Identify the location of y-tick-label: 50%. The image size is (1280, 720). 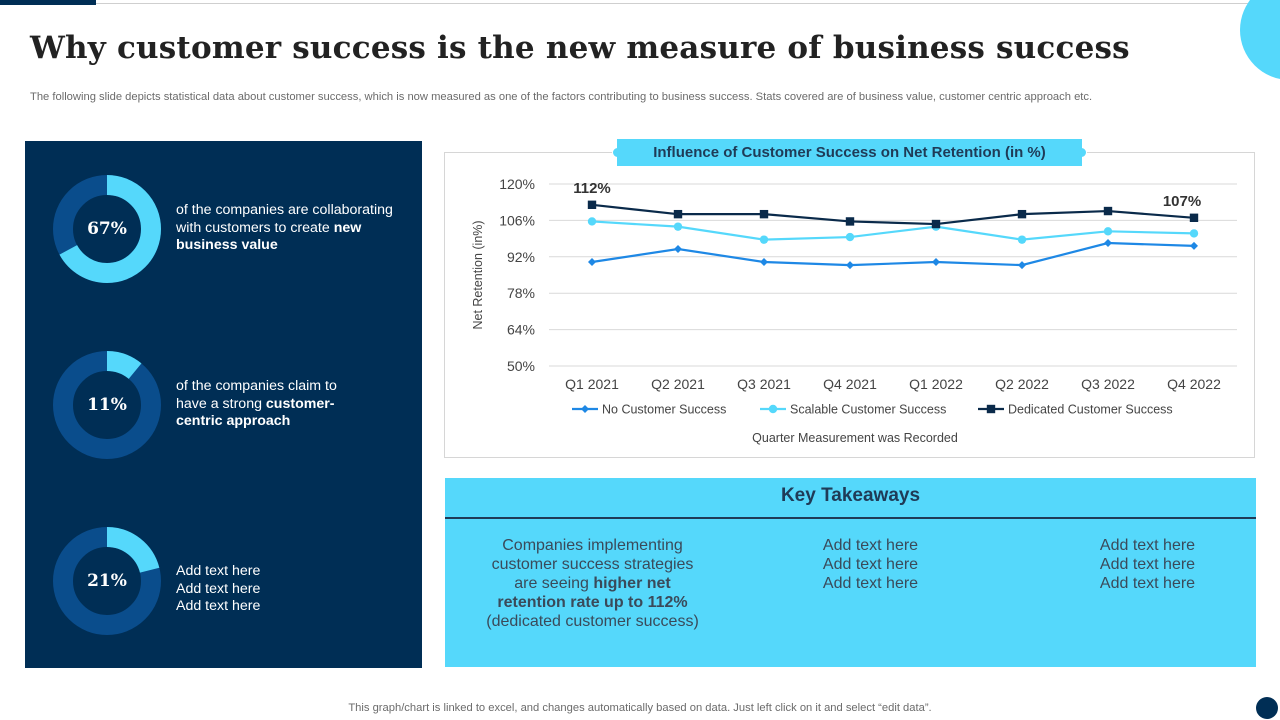
(521, 366).